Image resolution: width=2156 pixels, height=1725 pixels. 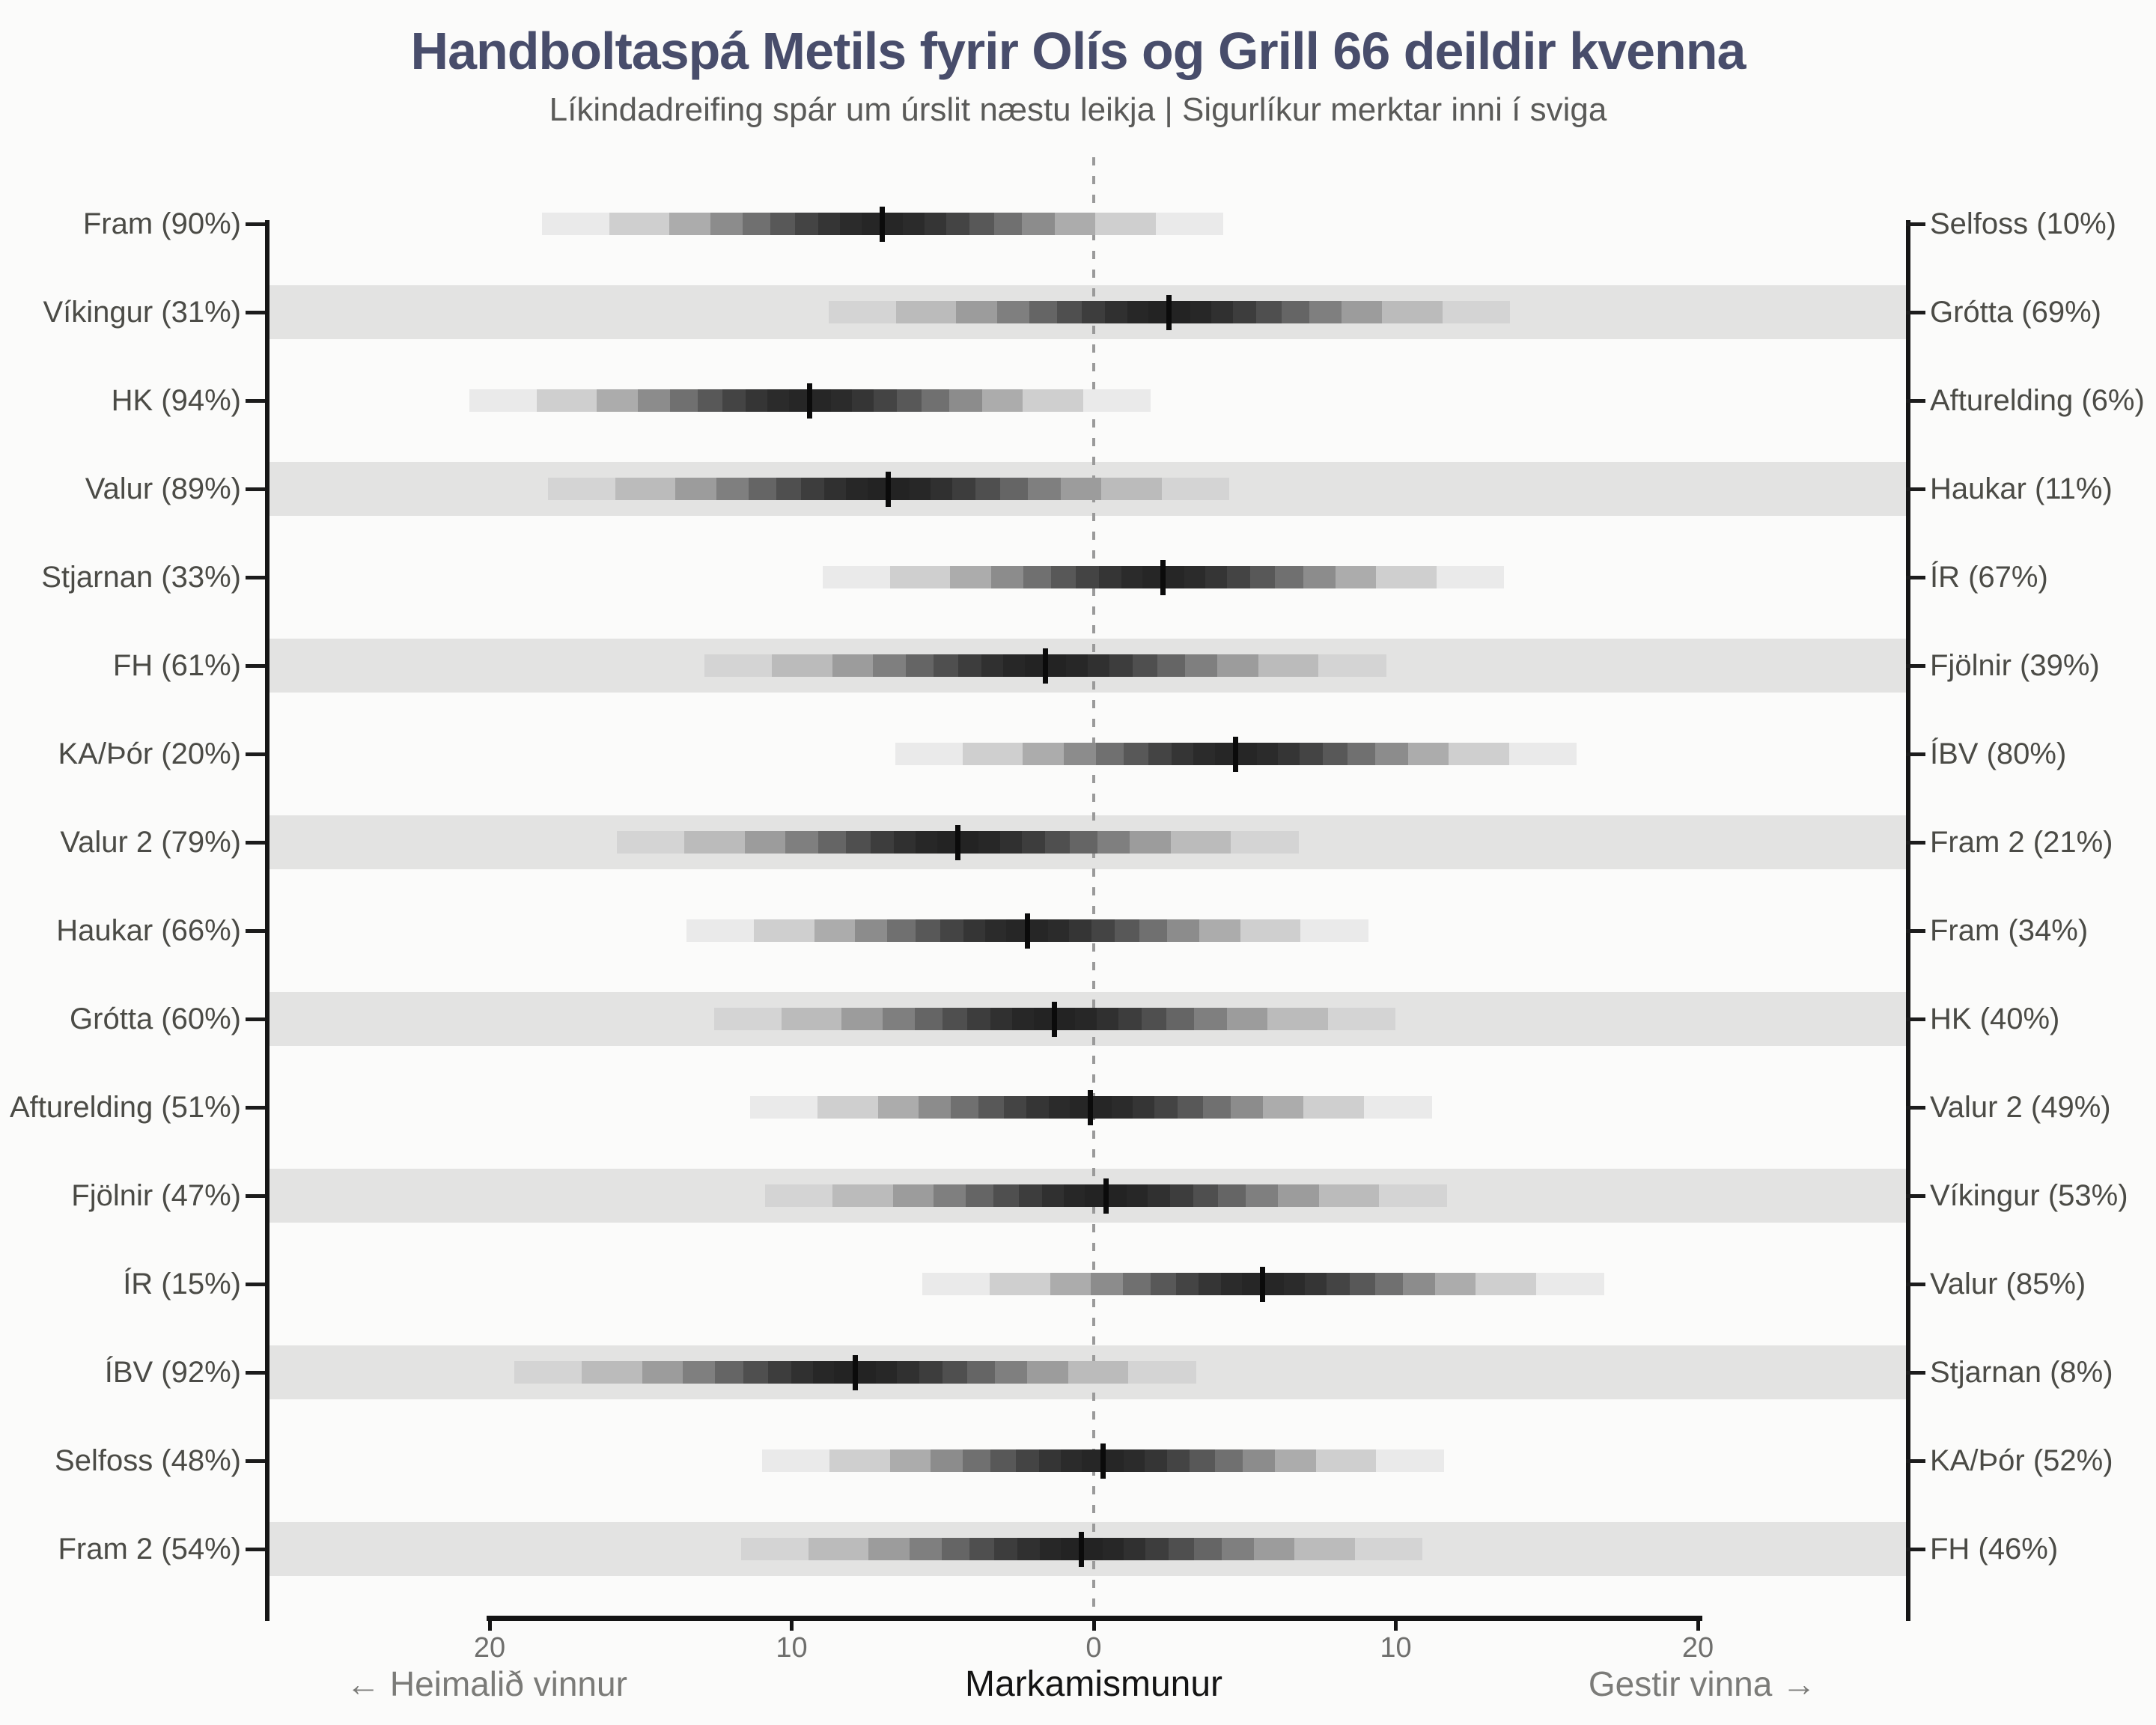 I want to click on matchup-row: Stjarnan (33%) ÍR (67%), so click(x=1078, y=577).